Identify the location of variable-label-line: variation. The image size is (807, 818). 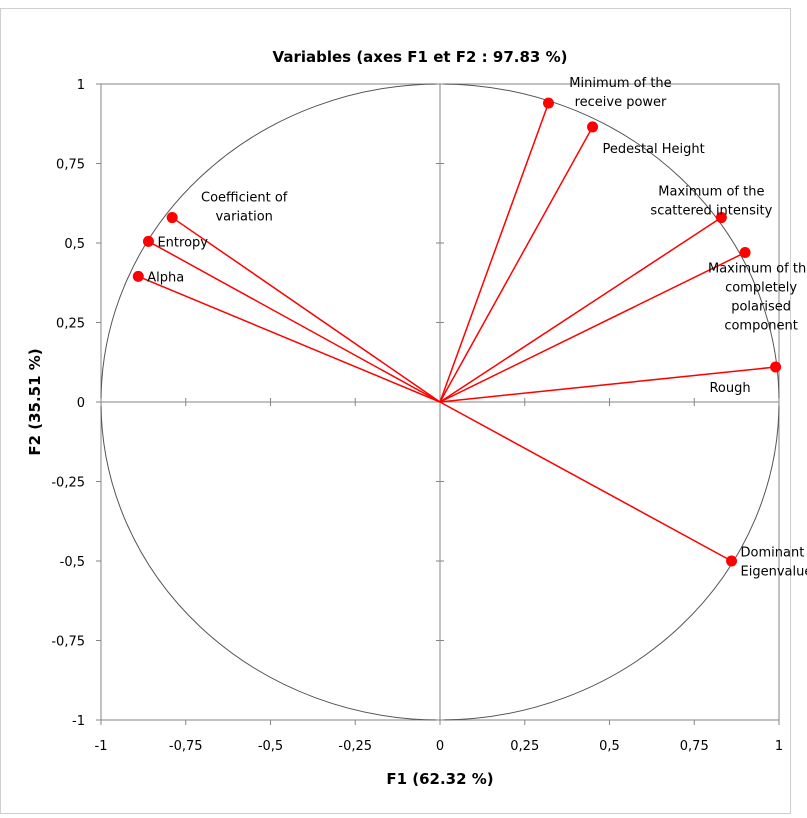
(243, 217).